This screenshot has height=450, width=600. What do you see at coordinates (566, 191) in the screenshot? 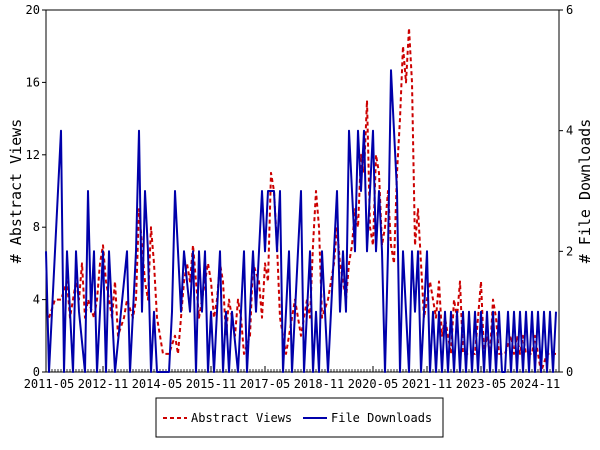
I see `right-y-axis: 0 2 4 6` at bounding box center [566, 191].